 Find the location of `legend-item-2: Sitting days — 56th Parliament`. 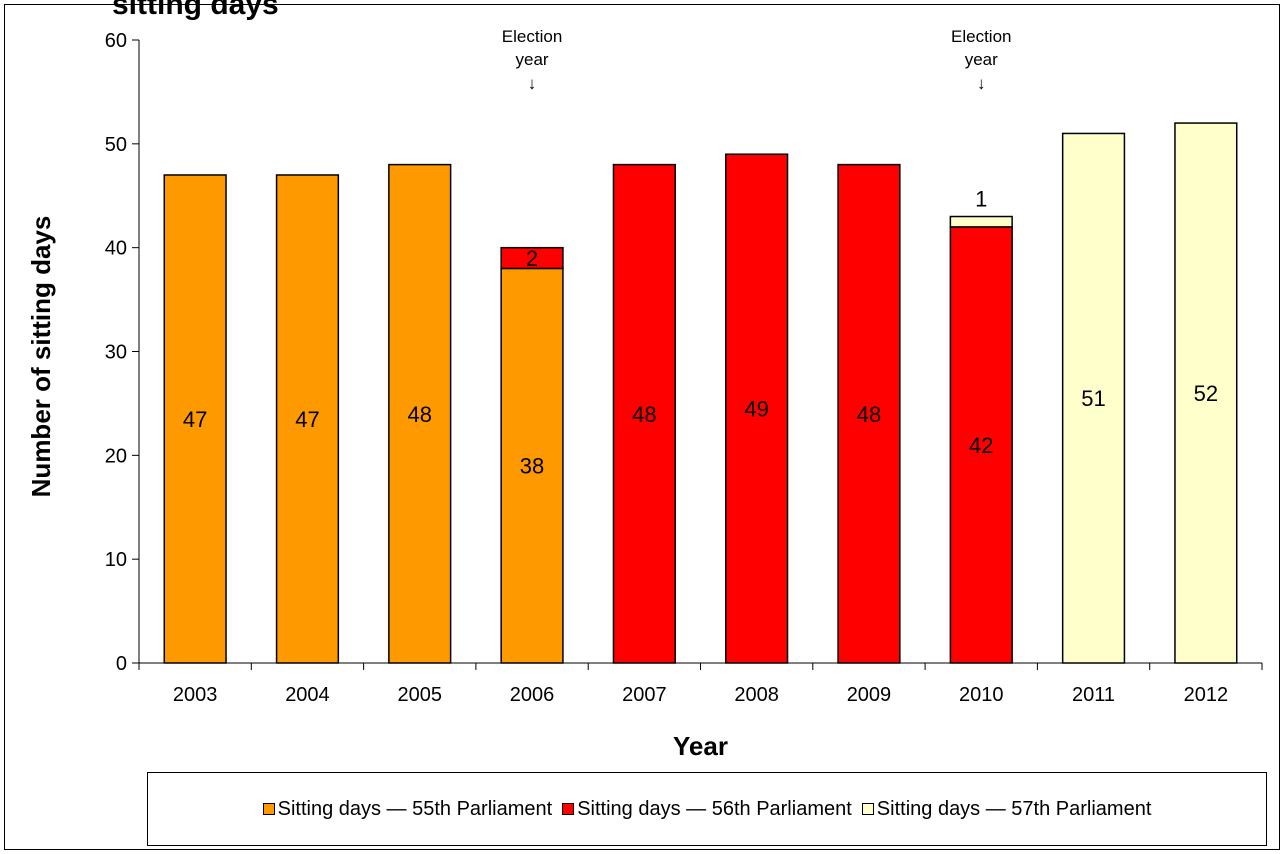

legend-item-2: Sitting days — 56th Parliament is located at coordinates (707, 809).